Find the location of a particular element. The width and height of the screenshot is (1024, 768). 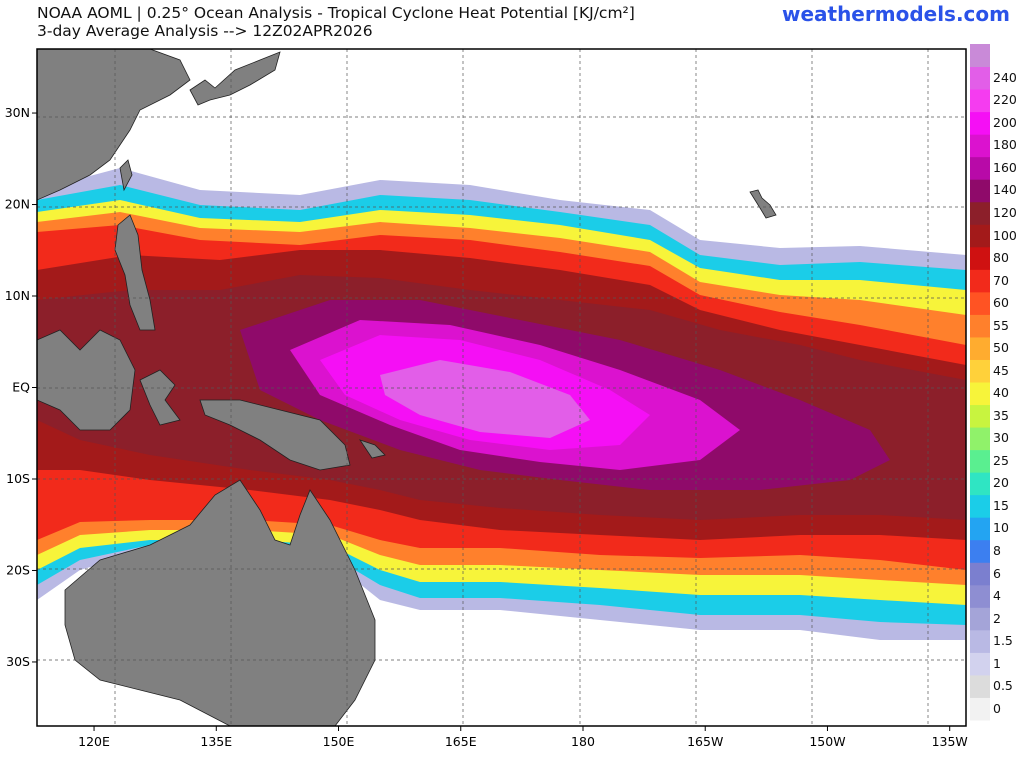

colorbar-level-label: 180 is located at coordinates (1005, 145).